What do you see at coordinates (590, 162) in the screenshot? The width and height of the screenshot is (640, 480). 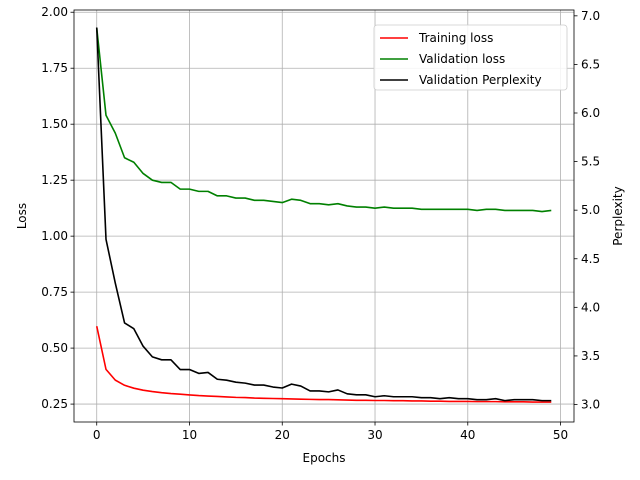 I see `y2-tick-label: 5.5` at bounding box center [590, 162].